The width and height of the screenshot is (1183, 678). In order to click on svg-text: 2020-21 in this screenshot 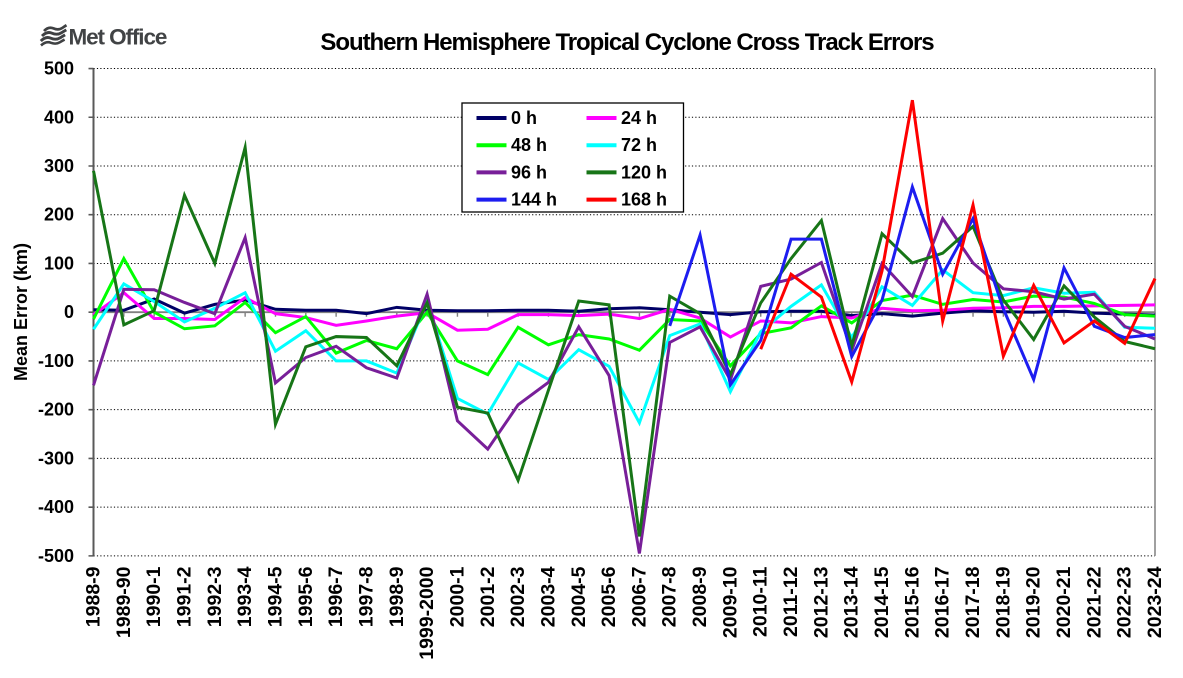, I will do `click(1064, 602)`.